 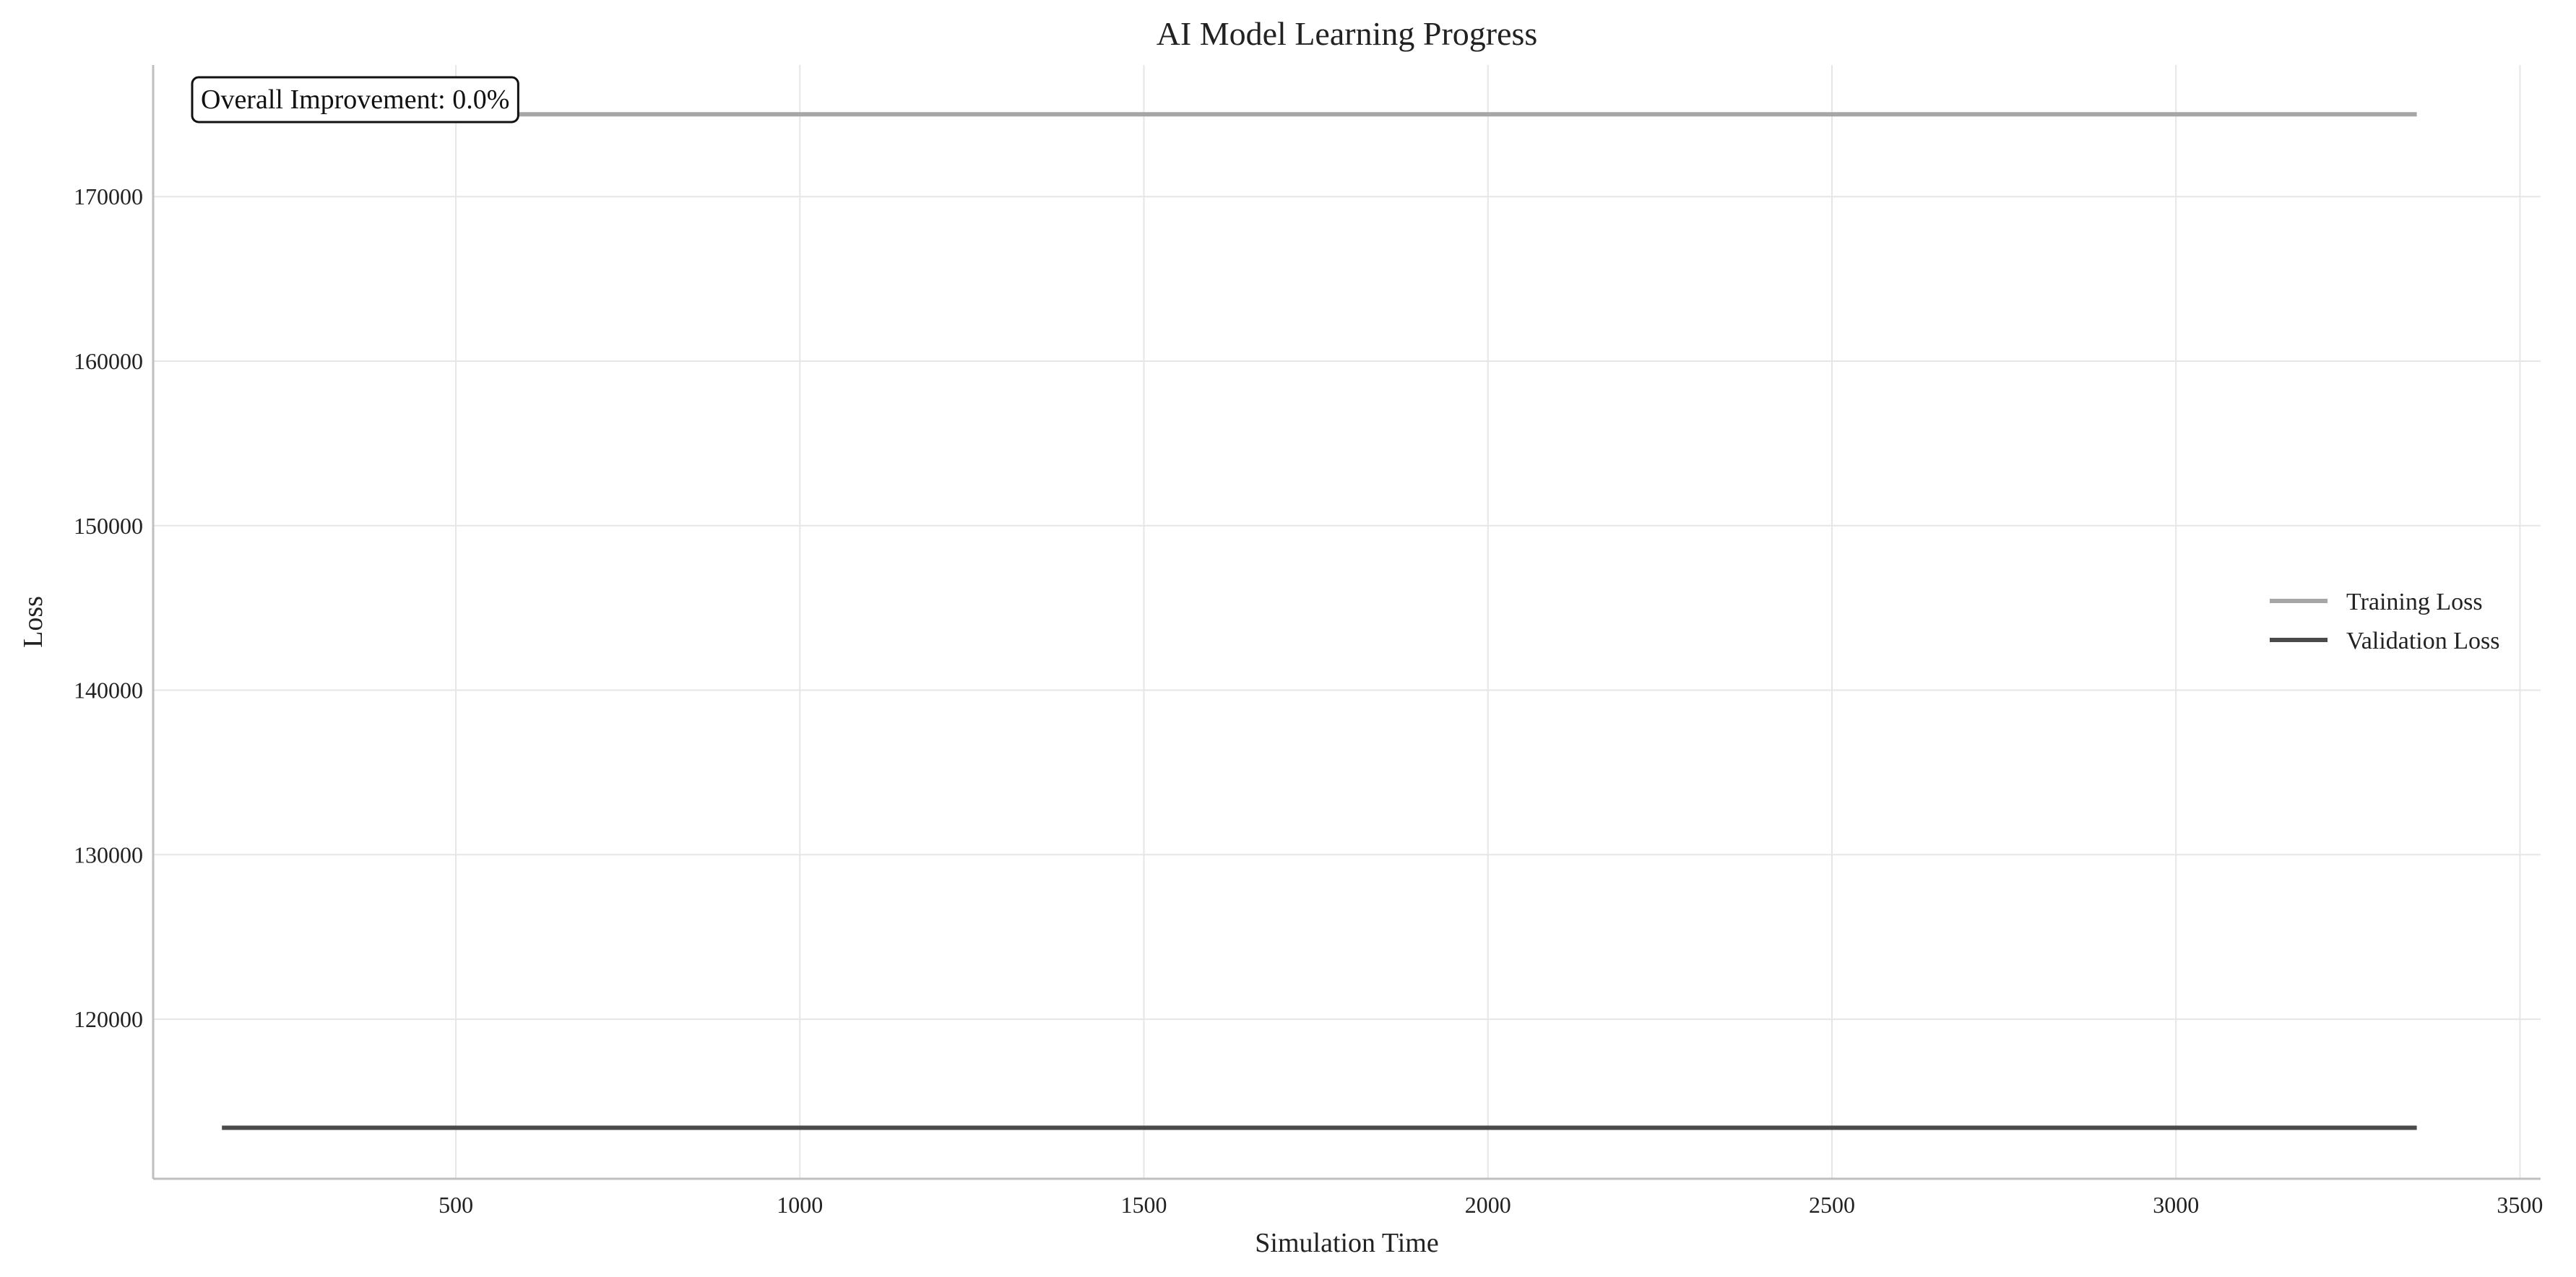 I want to click on y-tick-label: 160000, so click(x=109, y=361).